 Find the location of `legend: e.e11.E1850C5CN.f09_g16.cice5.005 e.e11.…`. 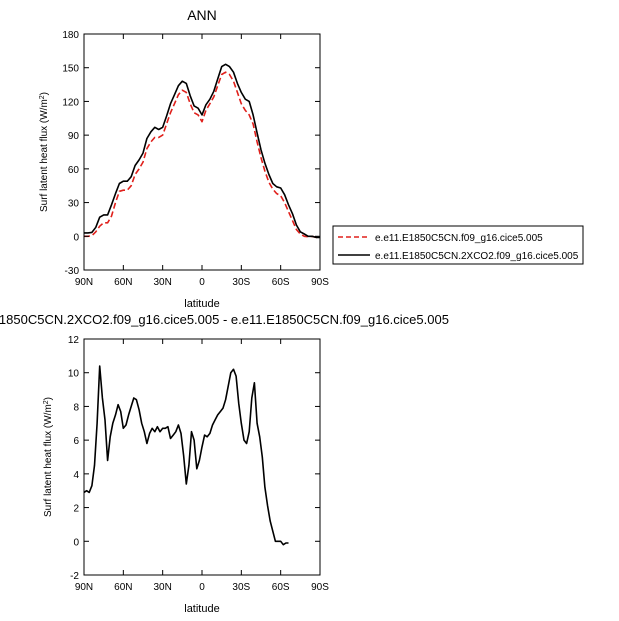

legend: e.e11.E1850C5CN.f09_g16.cice5.005 e.e11.… is located at coordinates (458, 245).